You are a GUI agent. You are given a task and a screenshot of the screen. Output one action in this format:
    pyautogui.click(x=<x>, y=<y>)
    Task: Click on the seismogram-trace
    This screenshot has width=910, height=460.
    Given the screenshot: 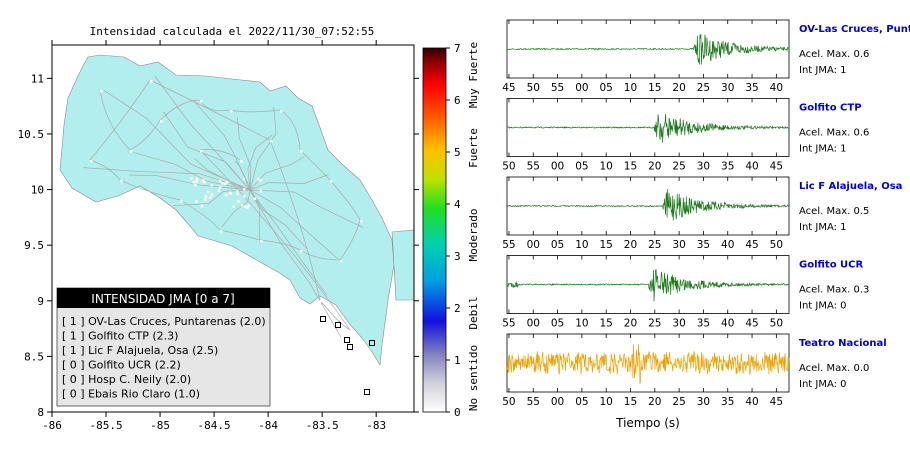 What is the action you would take?
    pyautogui.click(x=648, y=128)
    